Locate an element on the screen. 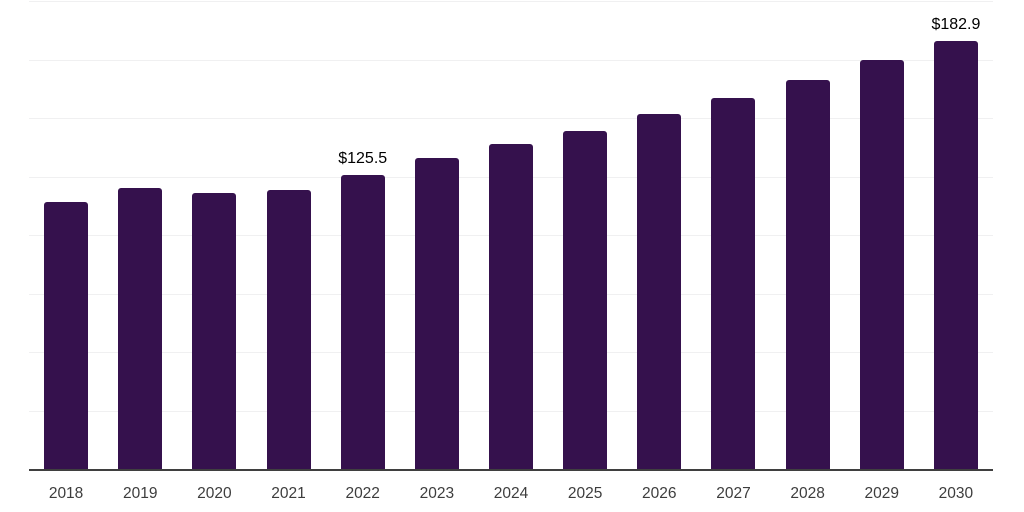 This screenshot has height=512, width=1024. x-tick-label-2026: 2026 is located at coordinates (659, 493).